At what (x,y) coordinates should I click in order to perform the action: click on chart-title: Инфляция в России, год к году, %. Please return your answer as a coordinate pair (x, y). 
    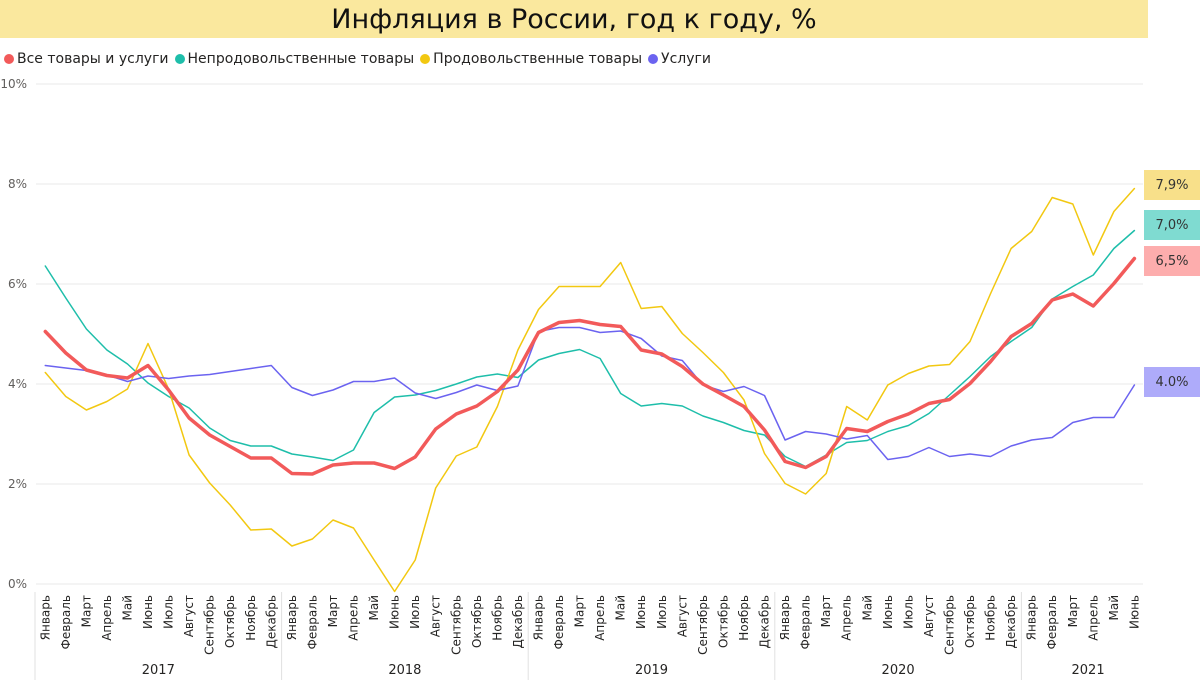
    Looking at the image, I should click on (574, 19).